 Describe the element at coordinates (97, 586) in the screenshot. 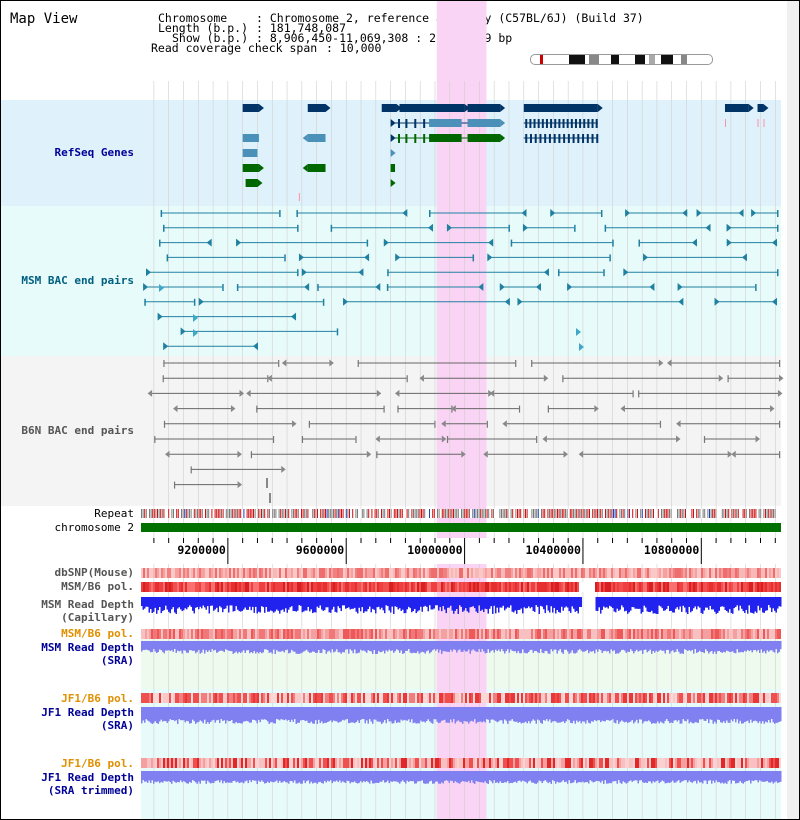

I see `msm-pol-label-1: MSM/B6 pol.` at that location.